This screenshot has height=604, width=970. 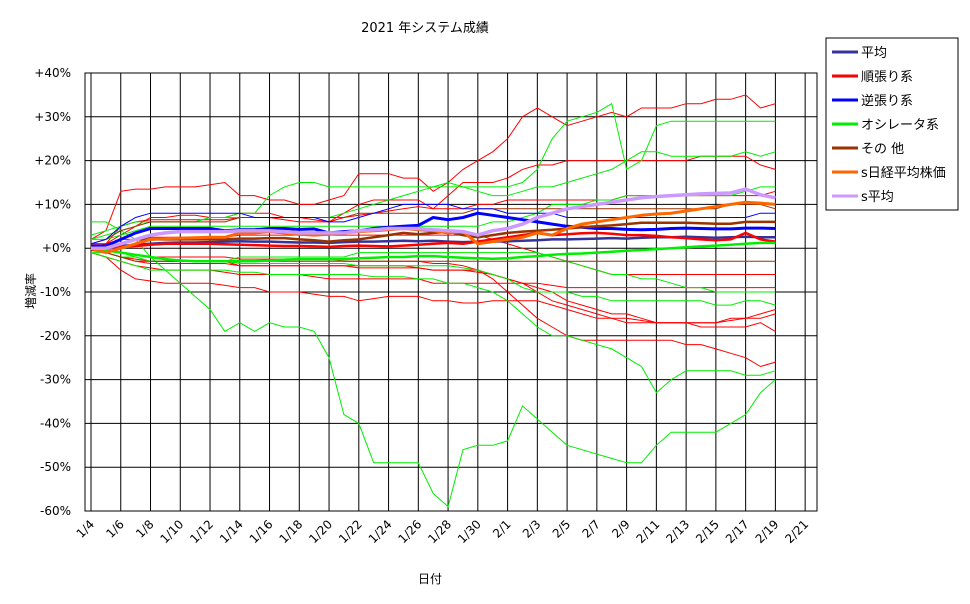 I want to click on x-tick-label: 1/10, so click(x=171, y=531).